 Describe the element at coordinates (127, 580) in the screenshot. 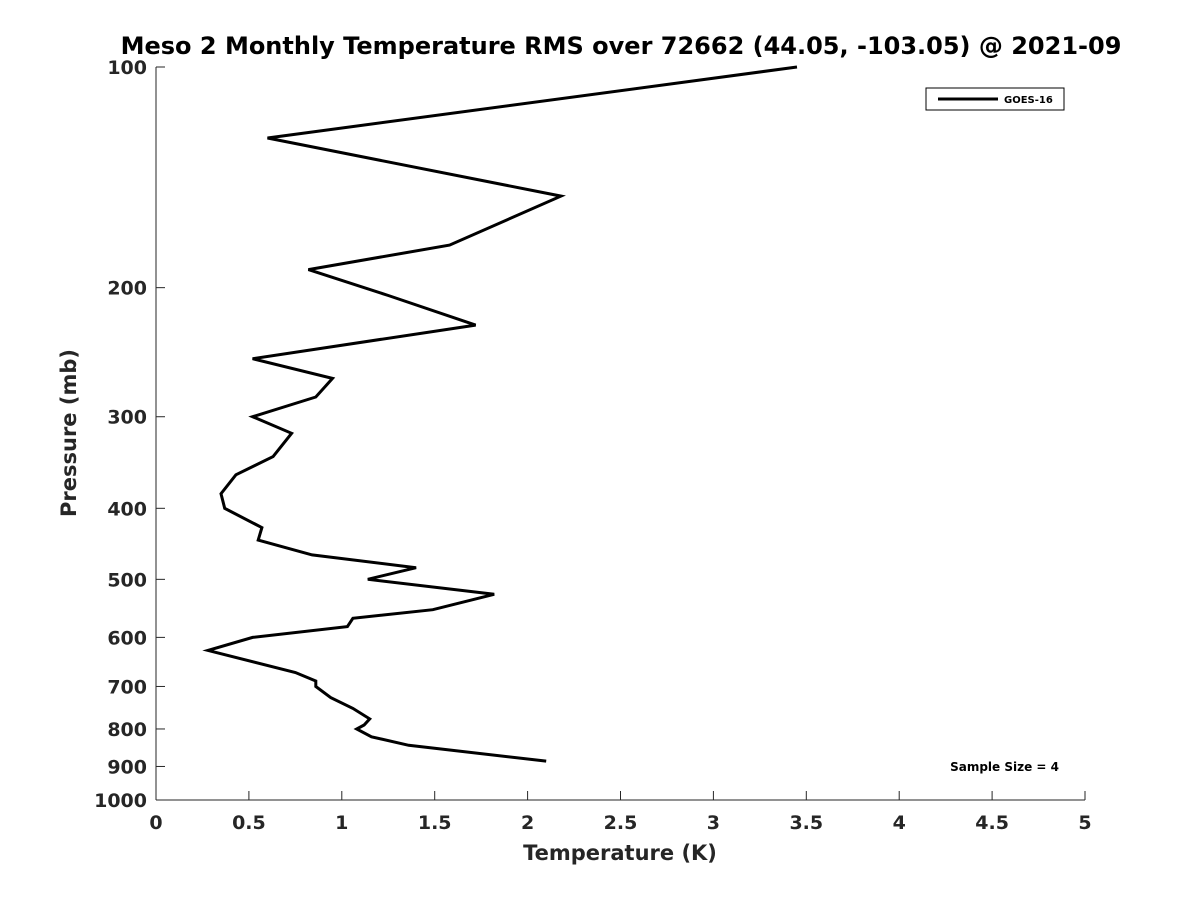

I see `y-tick-label: 500` at that location.